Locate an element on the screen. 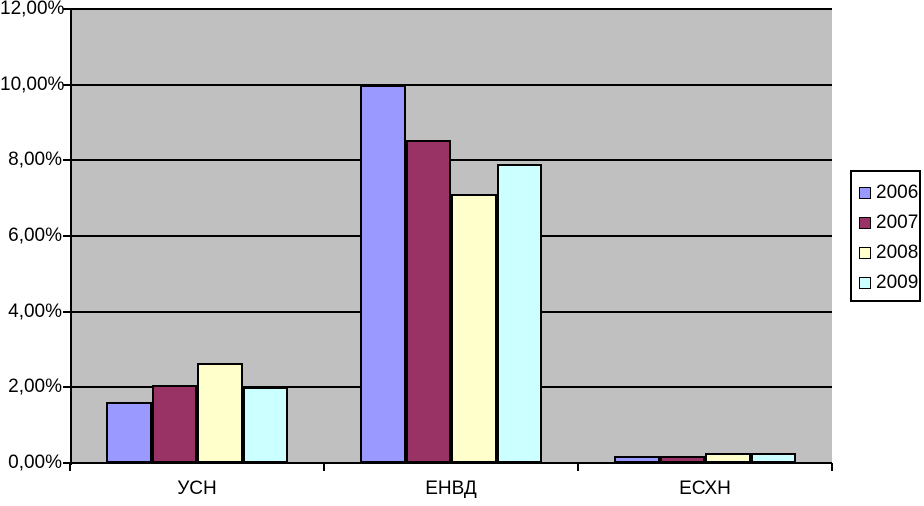  legend-label: 2009 is located at coordinates (897, 282).